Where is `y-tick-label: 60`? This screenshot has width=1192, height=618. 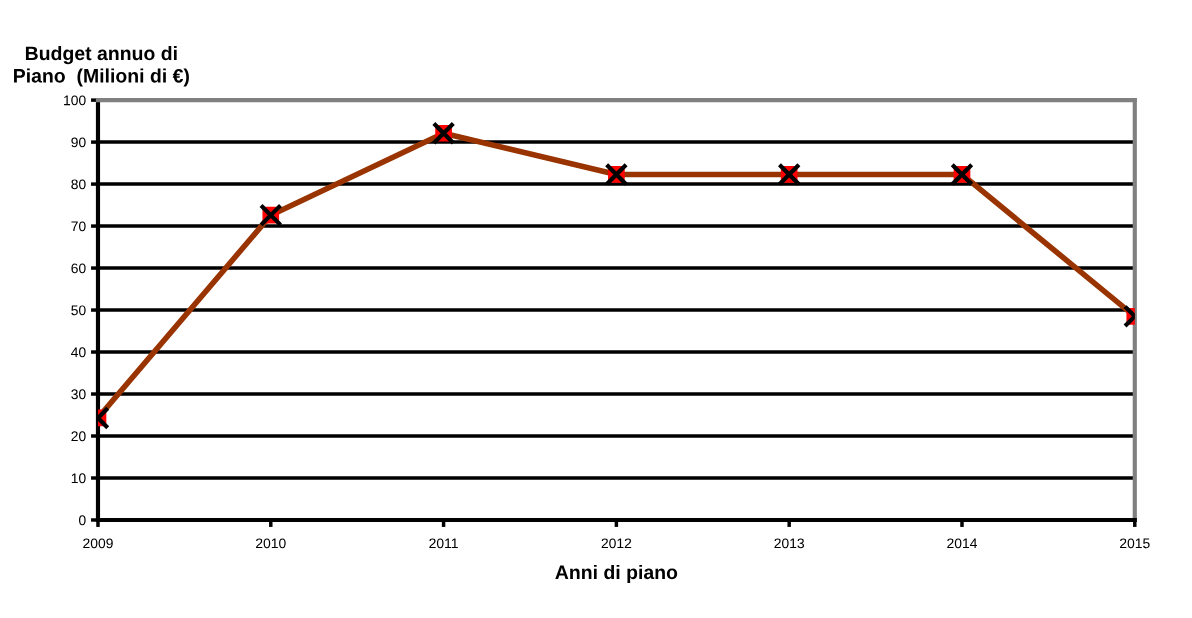
y-tick-label: 60 is located at coordinates (78, 268).